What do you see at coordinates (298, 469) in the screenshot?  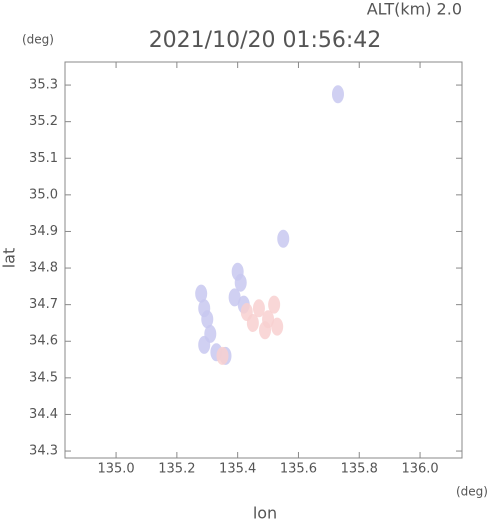 I see `x-tick-label: 135.6` at bounding box center [298, 469].